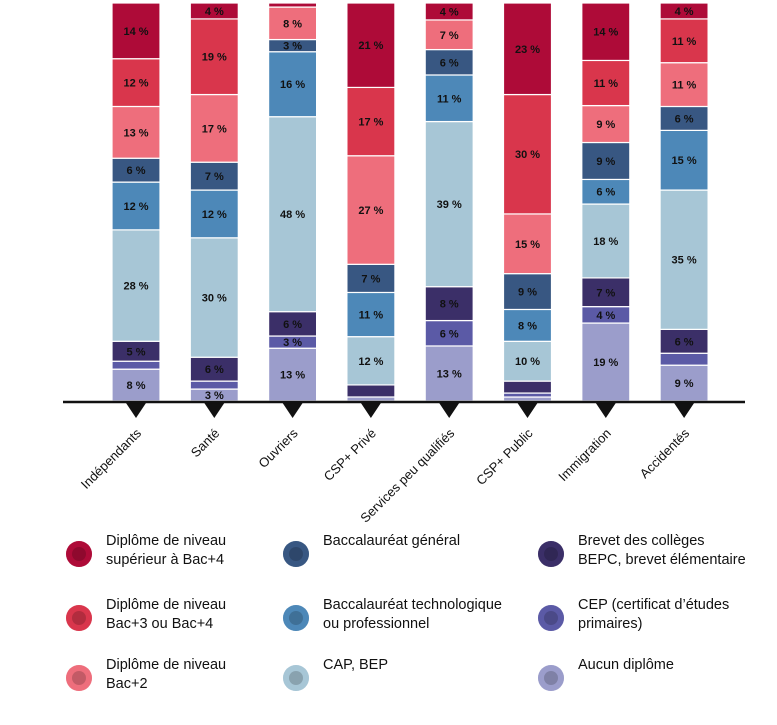 This screenshot has height=725, width=777. Describe the element at coordinates (214, 12) in the screenshot. I see `data-label-sante-8: 4 %` at that location.